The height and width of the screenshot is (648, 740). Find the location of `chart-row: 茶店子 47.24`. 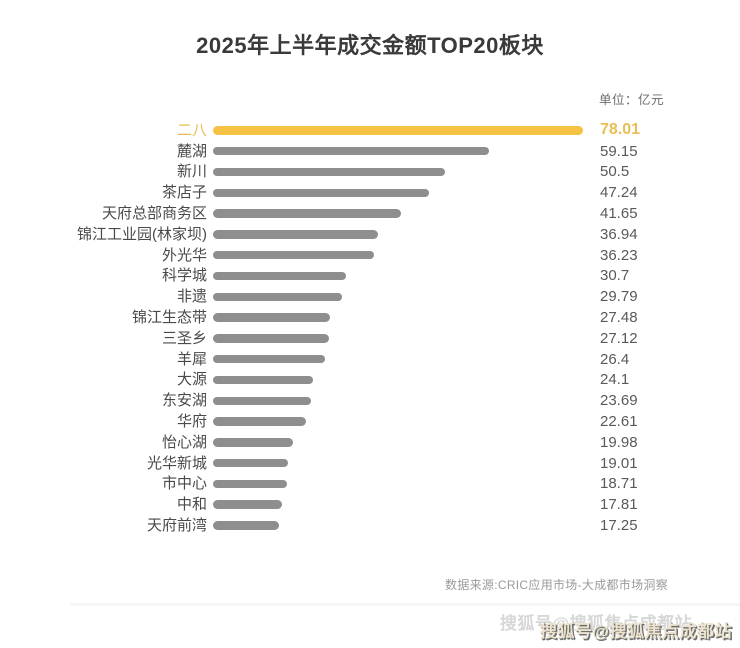

chart-row: 茶店子 47.24 is located at coordinates (370, 192).